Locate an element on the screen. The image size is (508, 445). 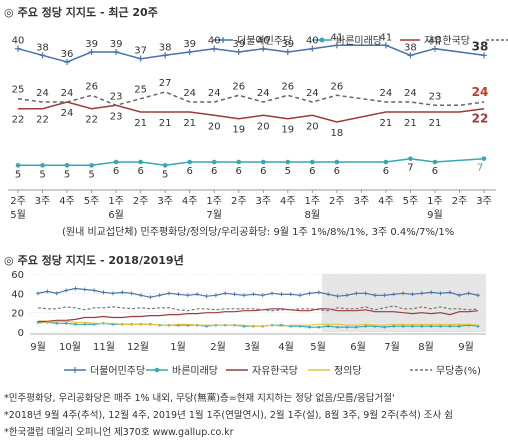
x-tick-label: 1주 is located at coordinates (116, 201).